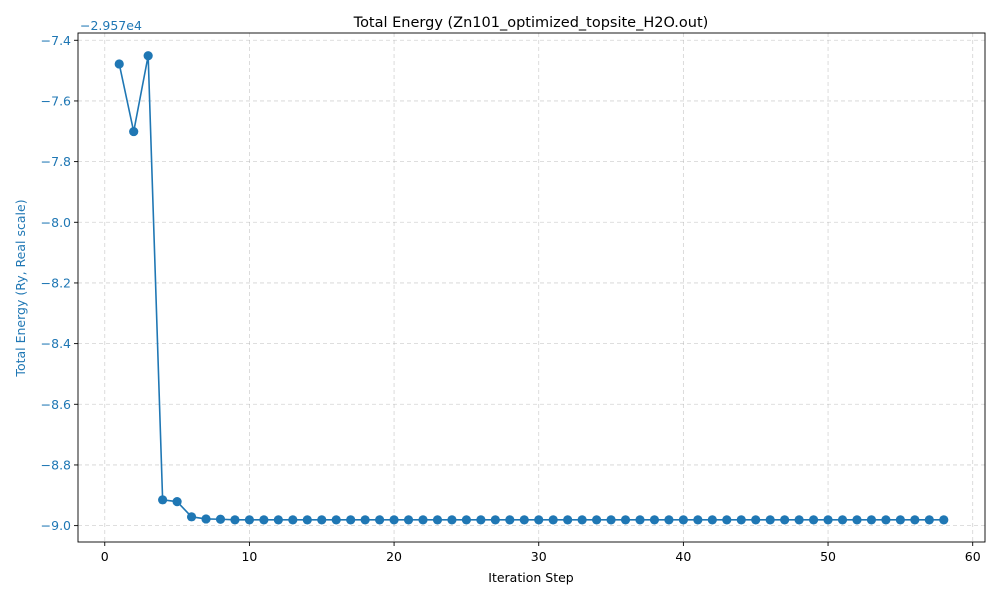 This screenshot has width=1000, height=600. Describe the element at coordinates (105, 556) in the screenshot. I see `x-tick-label: 0` at that location.